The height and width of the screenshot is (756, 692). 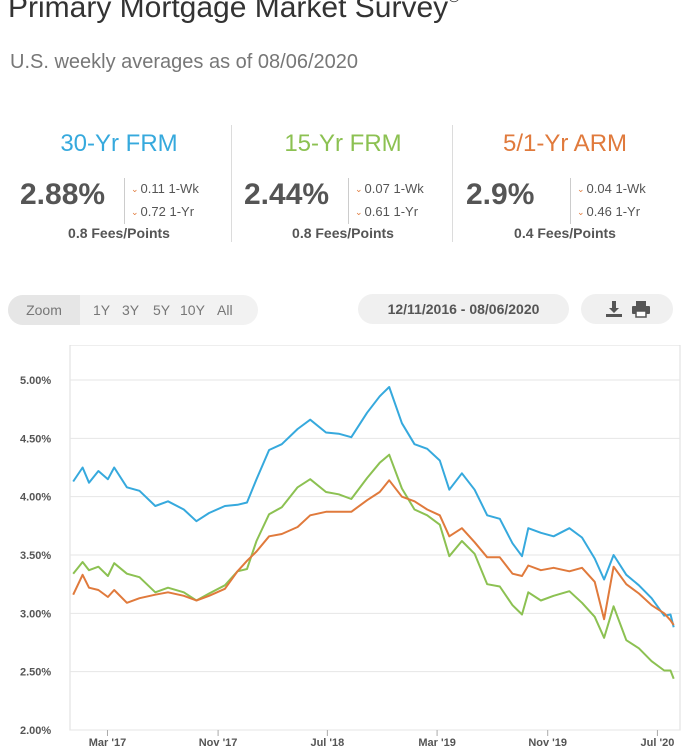 What do you see at coordinates (161, 201) in the screenshot?
I see `rate-changes: ⌄ 0.11 1-Wk ⌄ 0.72 1-Yr` at bounding box center [161, 201].